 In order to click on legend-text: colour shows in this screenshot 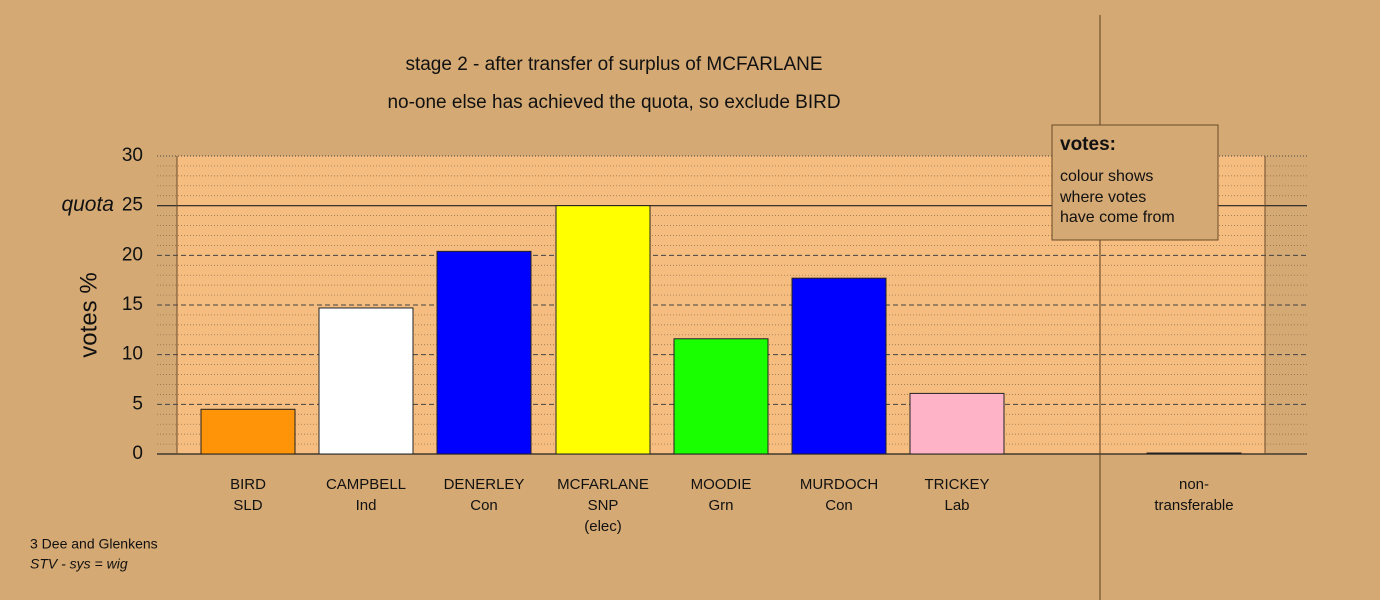, I will do `click(1106, 176)`.